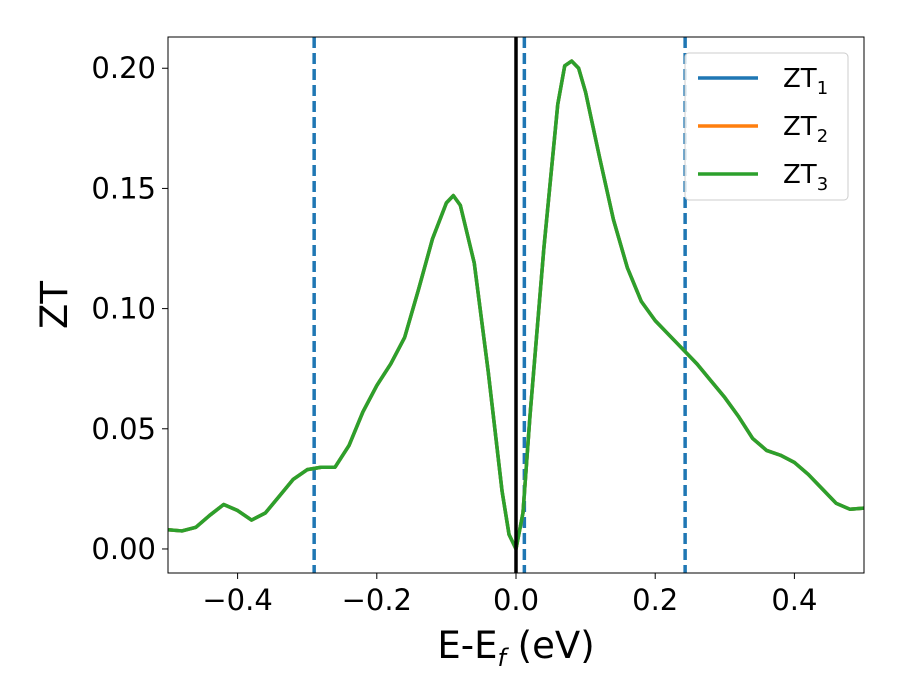 The image size is (900, 700). I want to click on x-axis: −0.4 −0.2 0.0 0.2 0.4, so click(509, 595).